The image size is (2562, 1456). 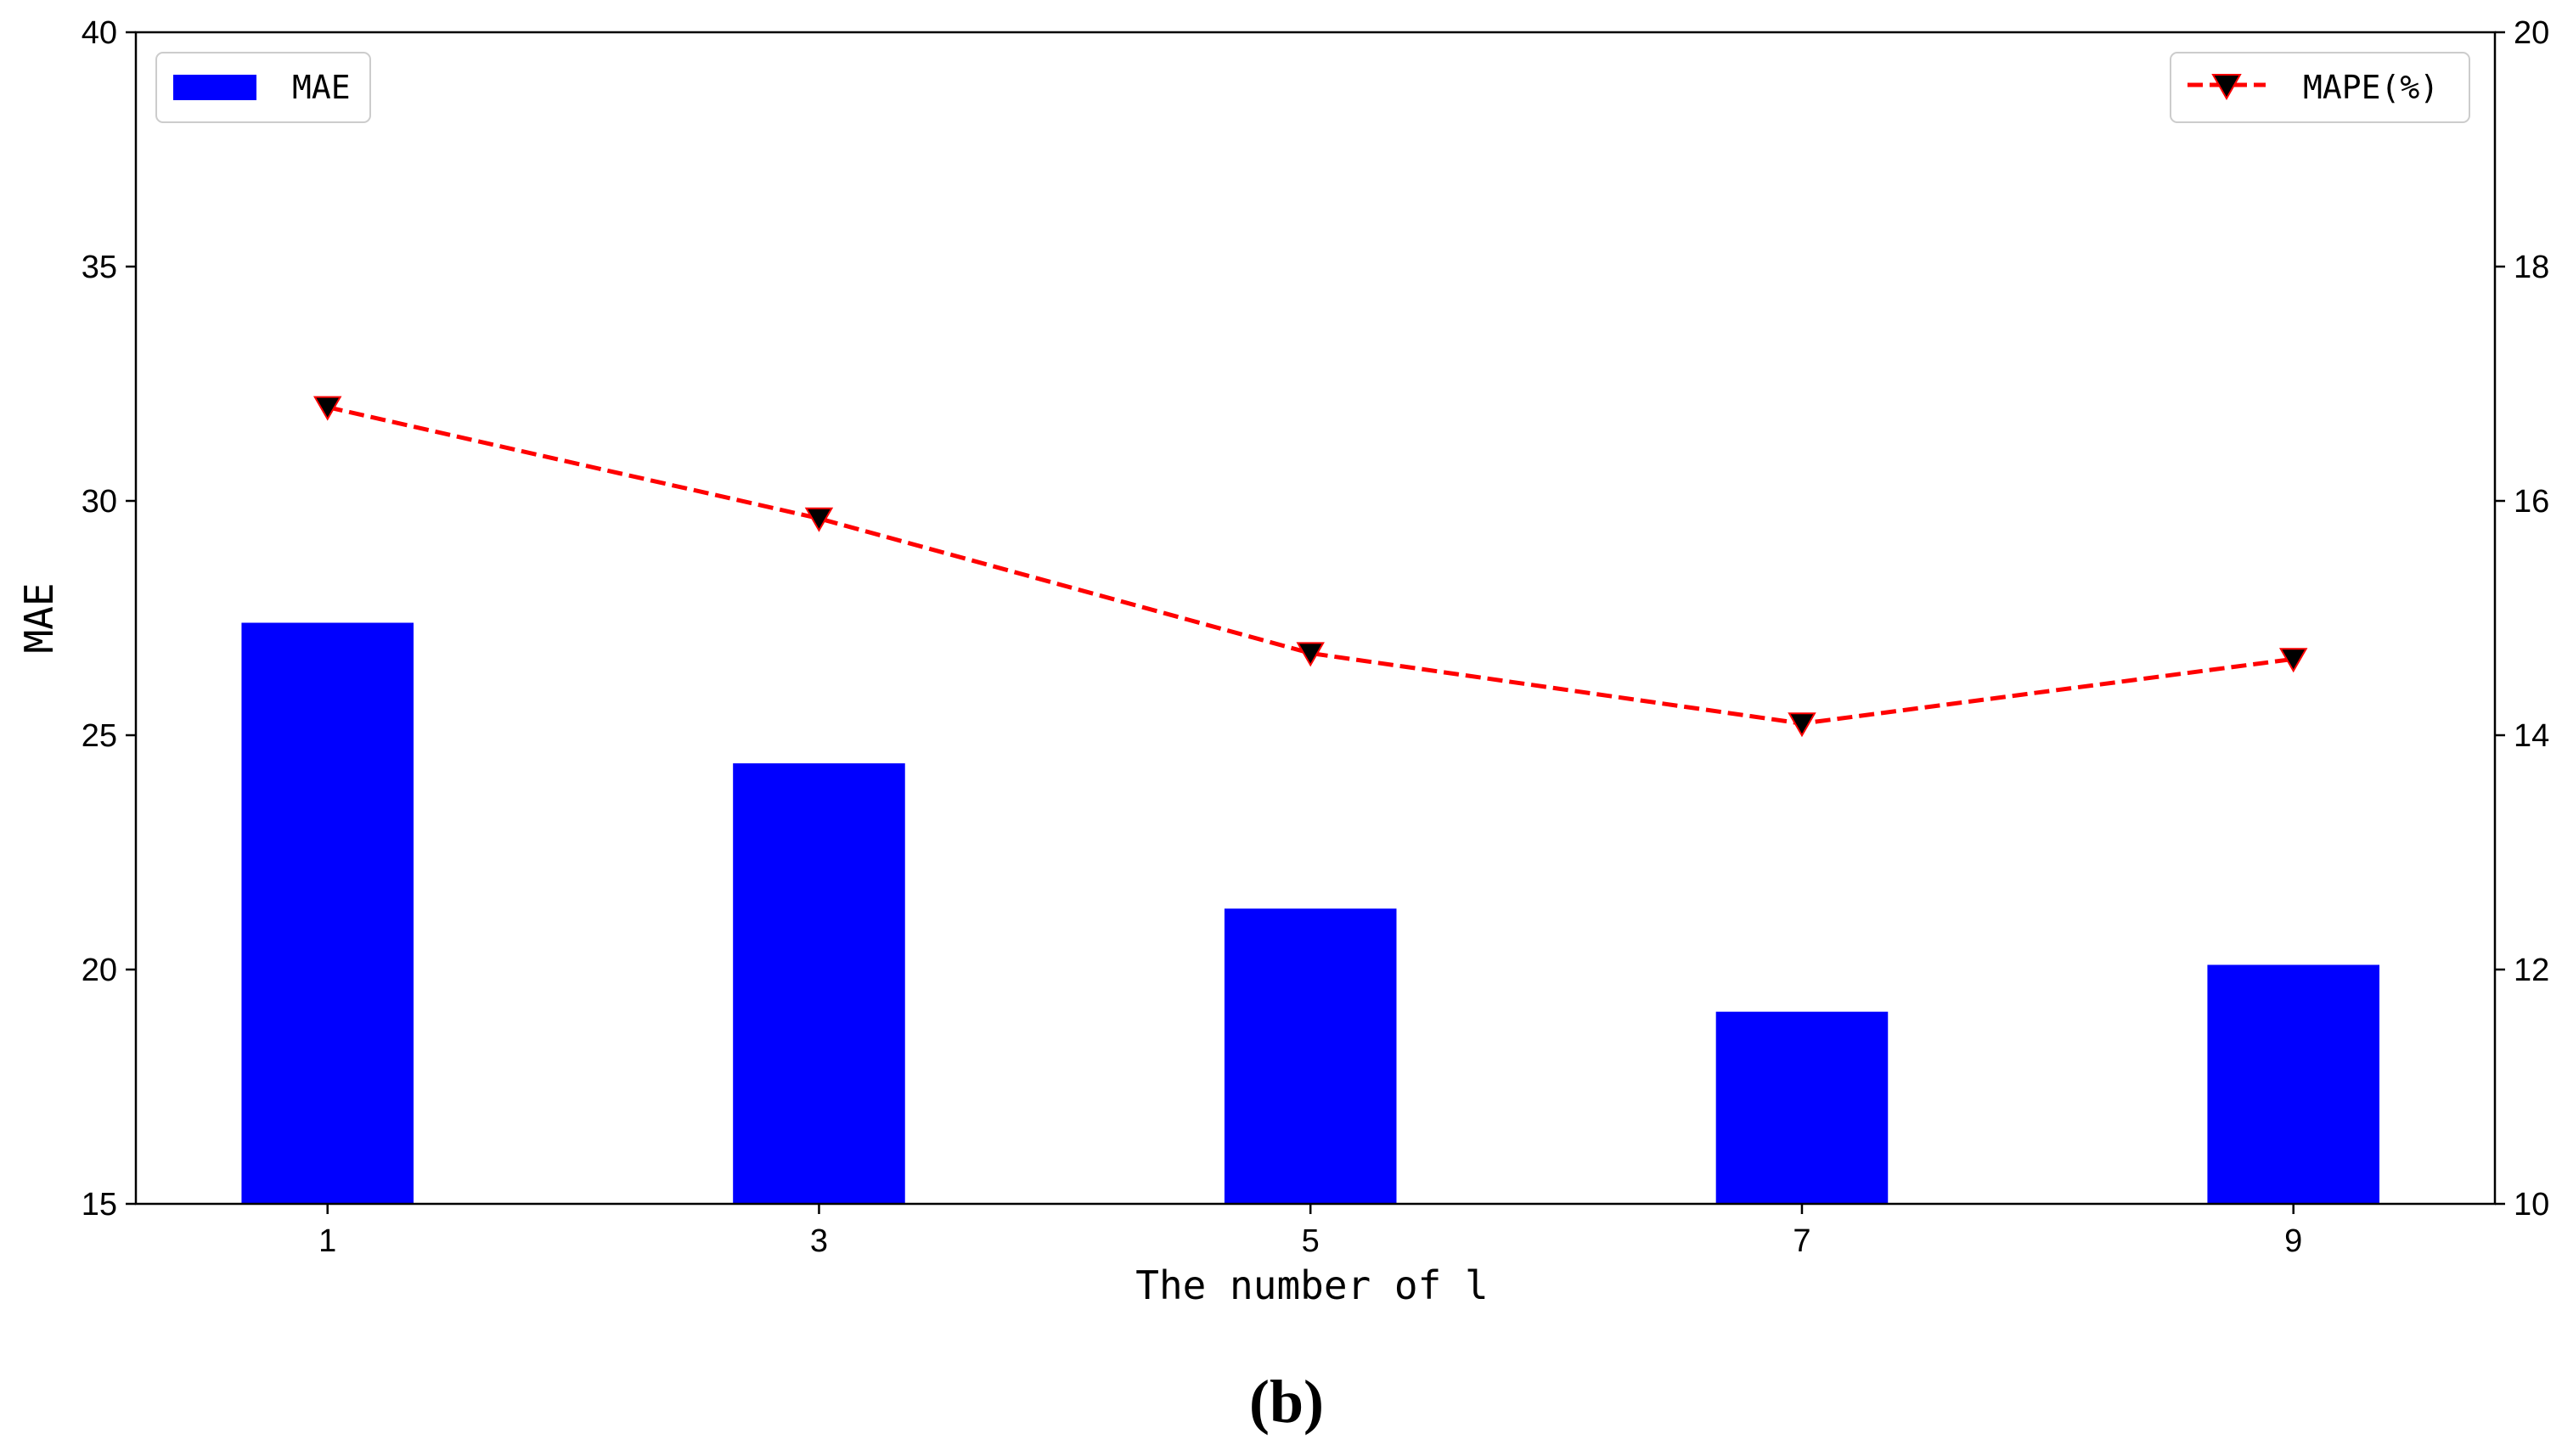 I want to click on legend-mae-swatch, so click(x=215, y=87).